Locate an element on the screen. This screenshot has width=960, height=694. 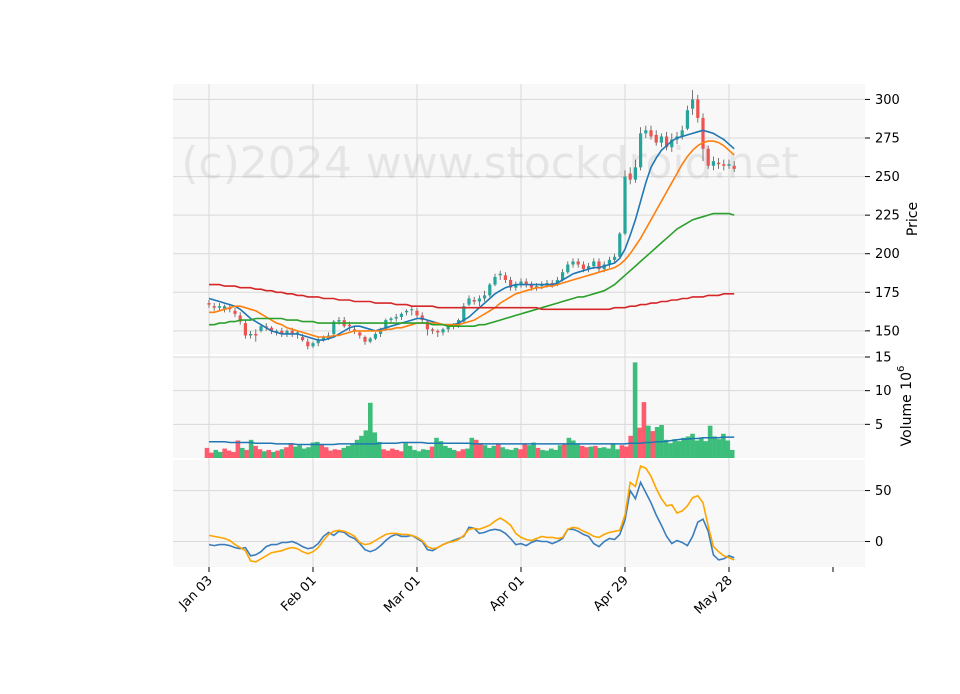
oscillator-panel is located at coordinates (471, 514).